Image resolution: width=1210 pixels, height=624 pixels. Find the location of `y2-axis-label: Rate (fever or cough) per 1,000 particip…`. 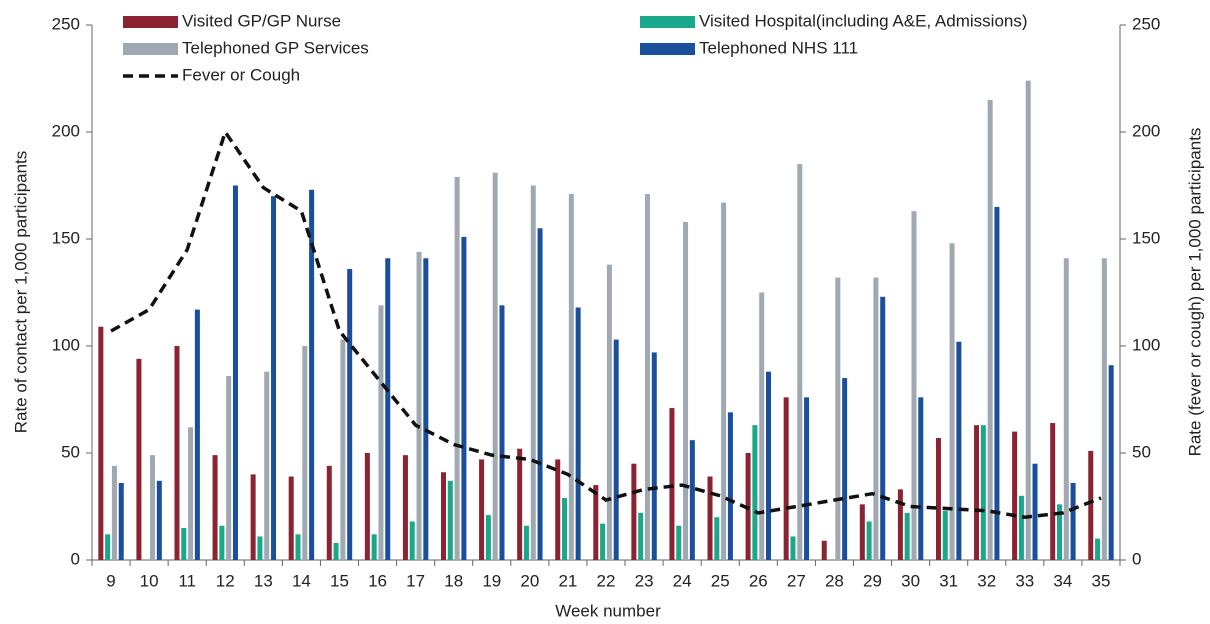

y2-axis-label: Rate (fever or cough) per 1,000 particip… is located at coordinates (1194, 292).